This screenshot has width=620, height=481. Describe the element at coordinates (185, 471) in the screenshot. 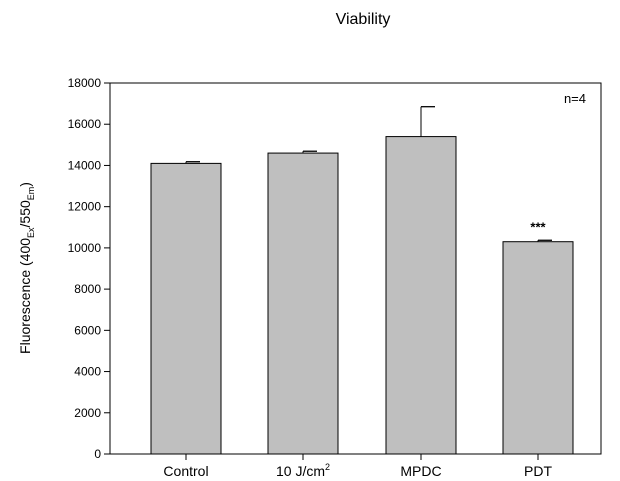

I see `x-tick-label: Control` at that location.